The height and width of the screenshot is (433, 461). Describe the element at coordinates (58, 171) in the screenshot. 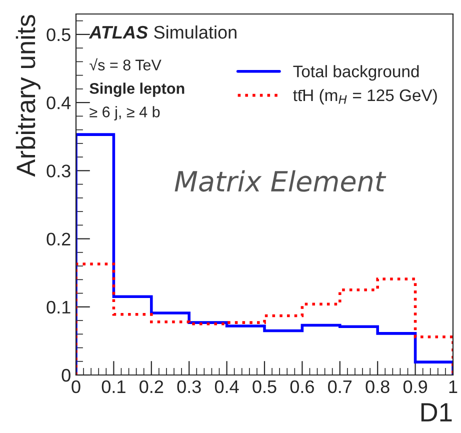

I see `y-tick-label: 0.3` at that location.